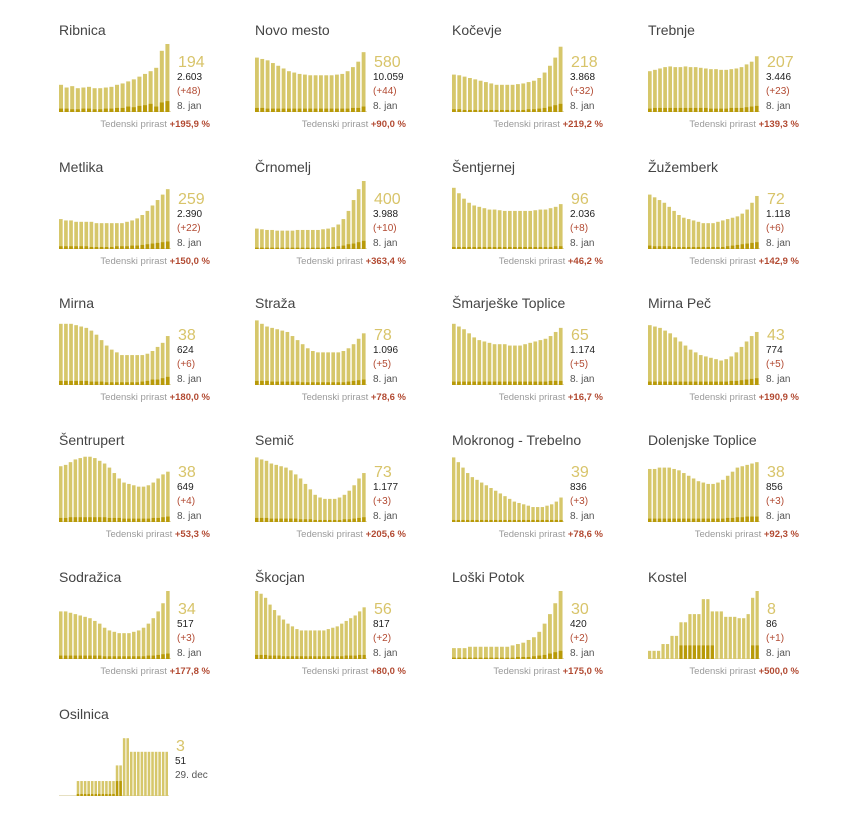  I want to click on weekly-growth-value: +80,0 %, so click(388, 671).